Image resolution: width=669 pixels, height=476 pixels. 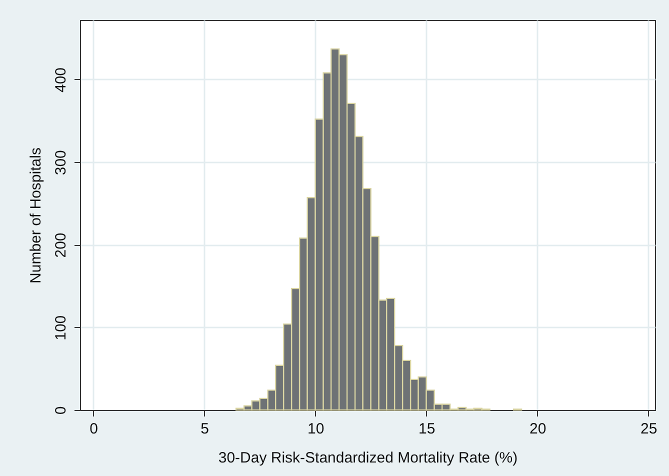 I want to click on x-tick-label: 25, so click(x=649, y=429).